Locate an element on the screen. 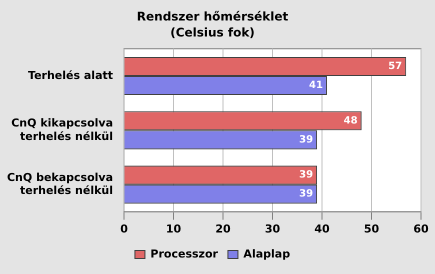 Image resolution: width=435 pixels, height=274 pixels. y-tick-label: Terhelés alatt is located at coordinates (71, 75).